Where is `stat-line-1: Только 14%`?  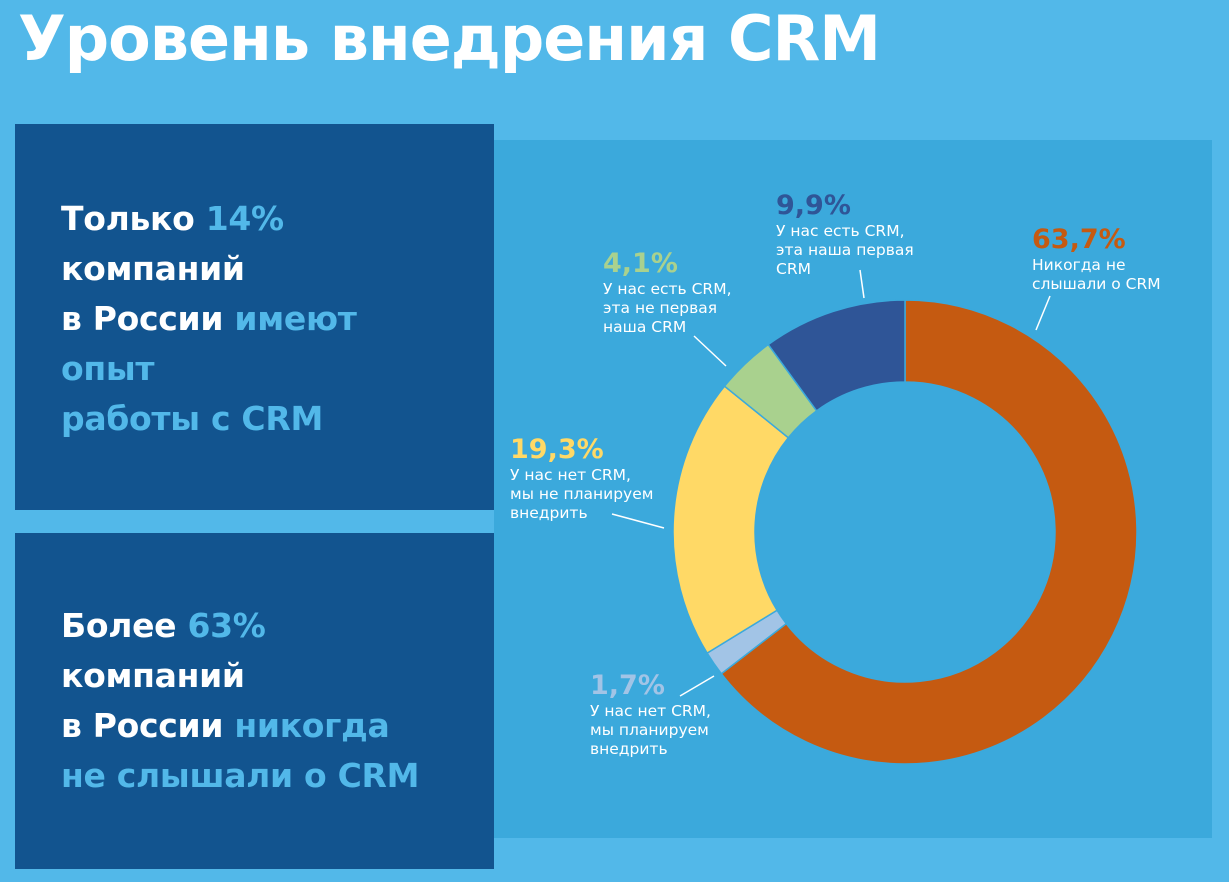
stat-line-1: Только 14% is located at coordinates (277, 219).